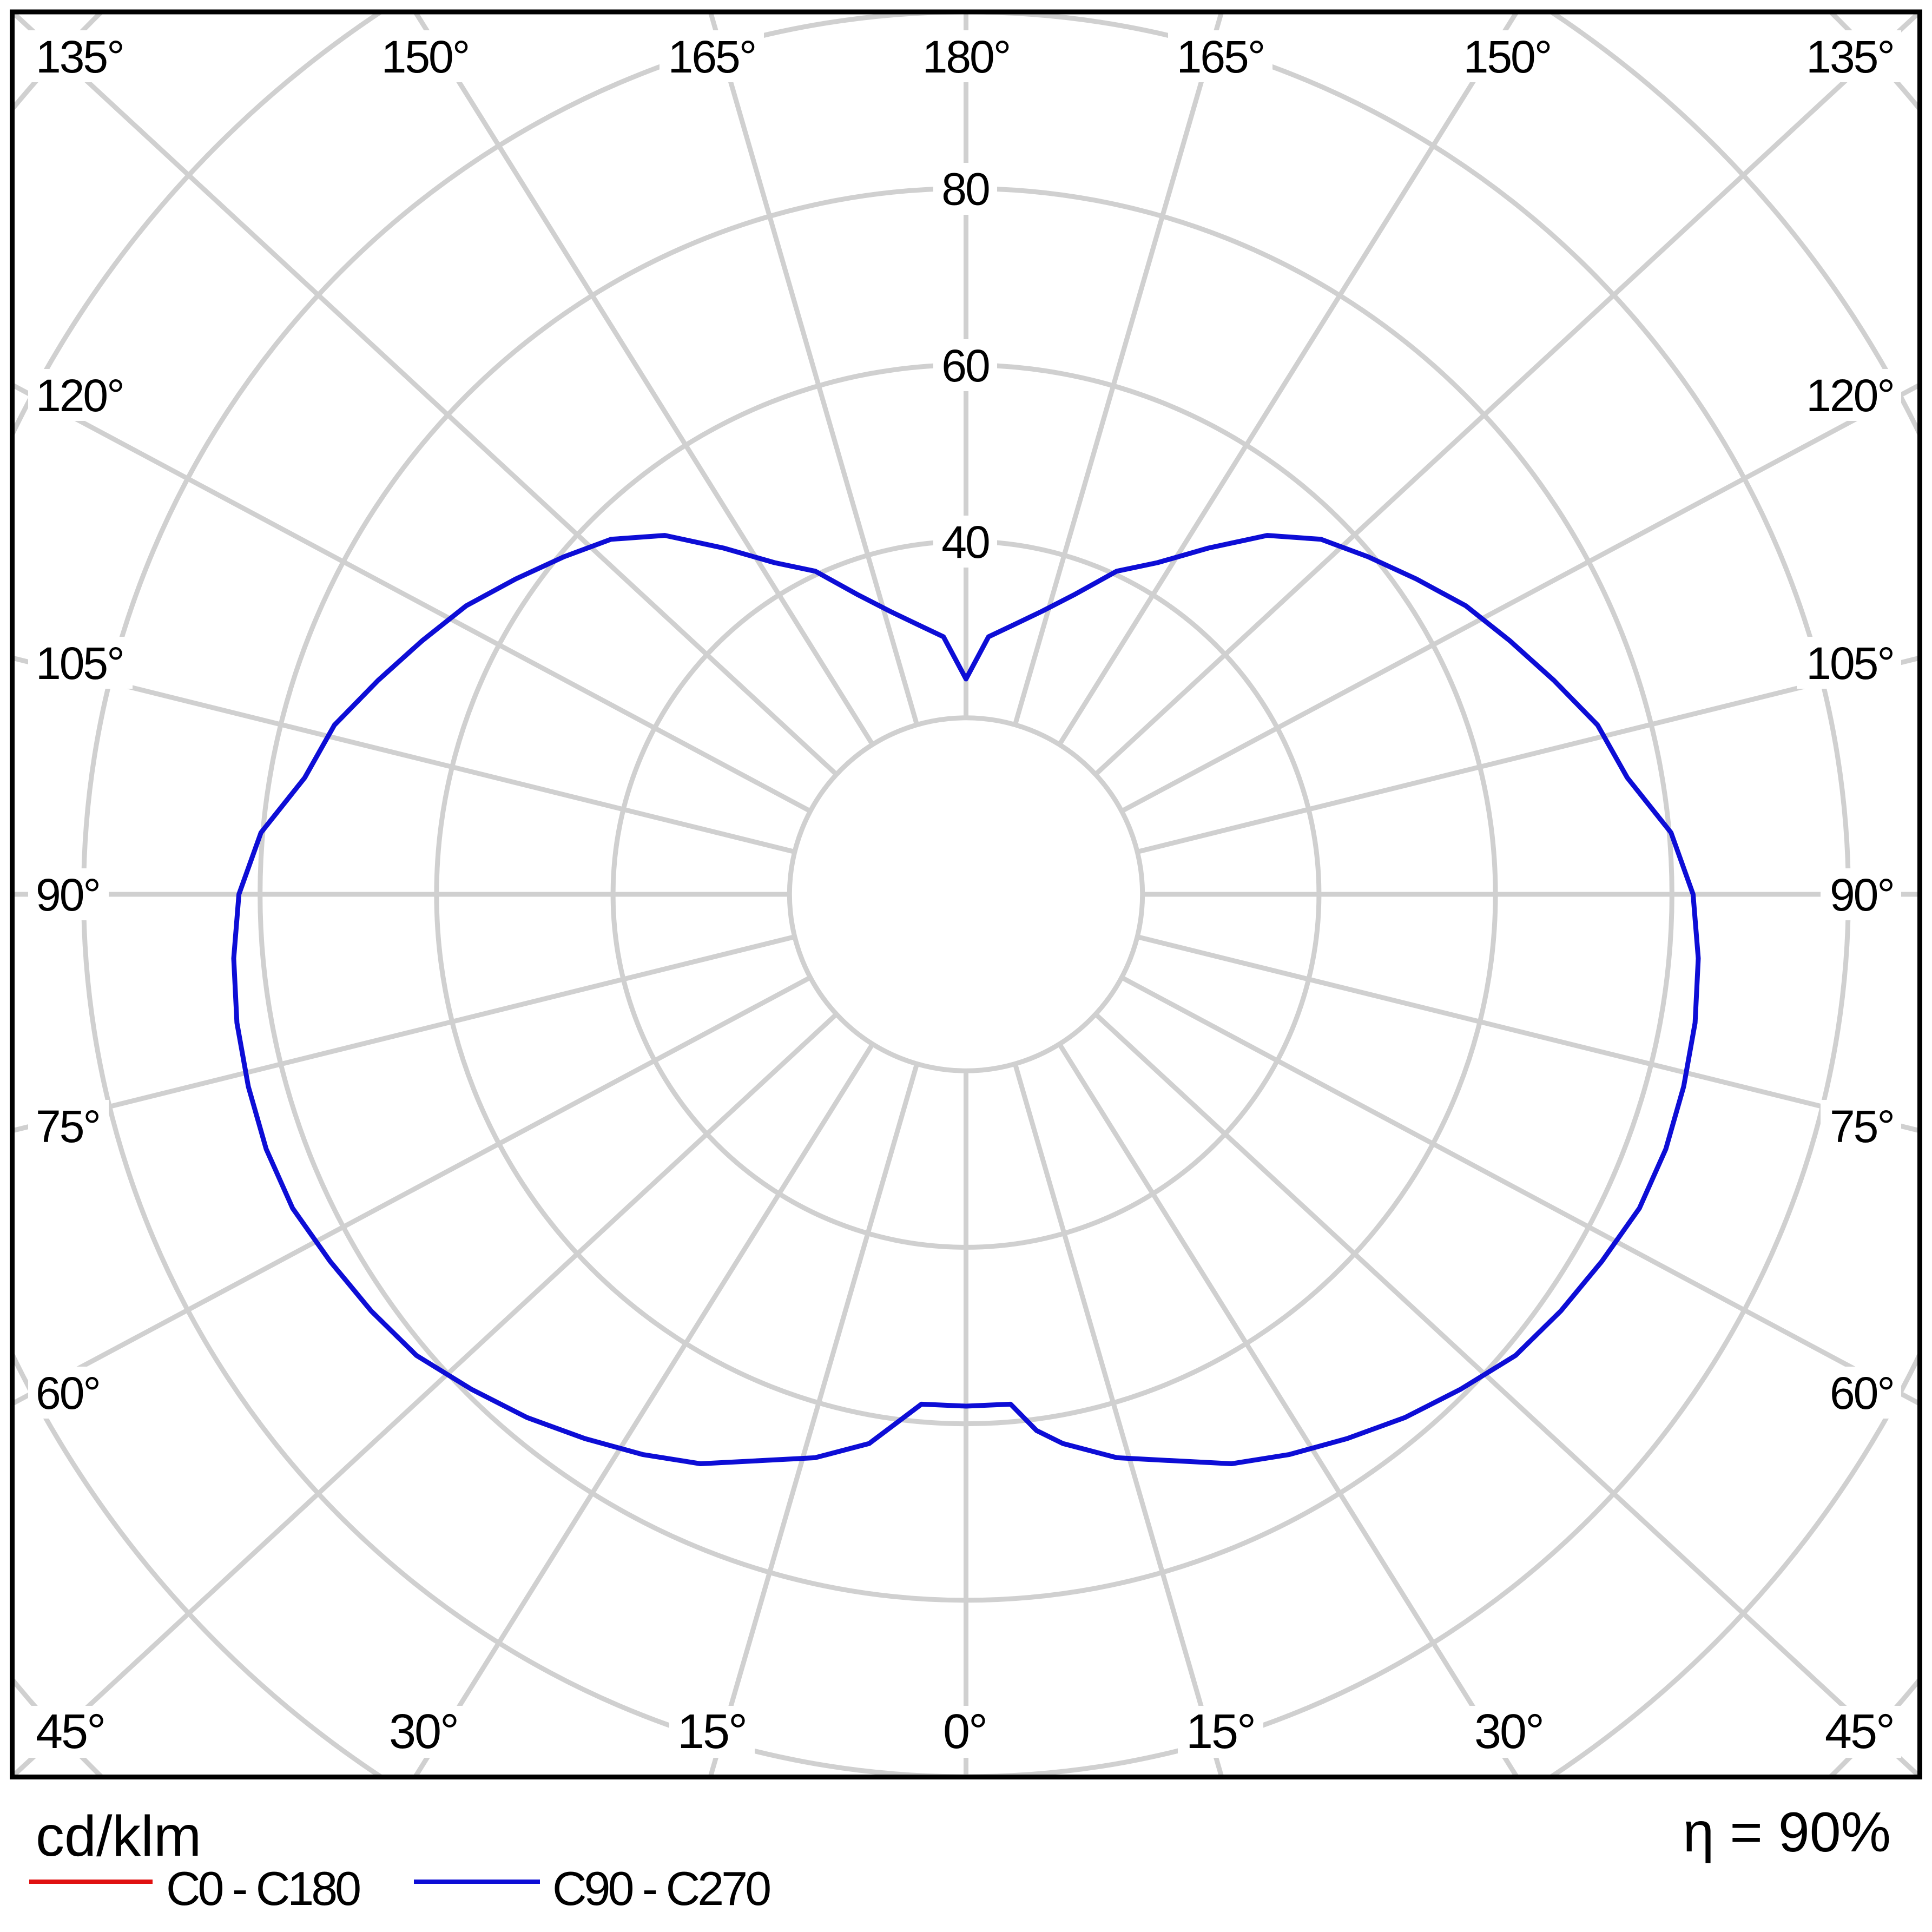  Describe the element at coordinates (661, 1888) in the screenshot. I see `svg-text: C90 - C270` at that location.